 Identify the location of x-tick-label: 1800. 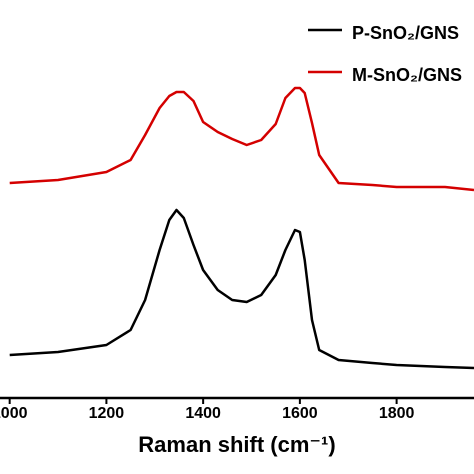
(397, 413).